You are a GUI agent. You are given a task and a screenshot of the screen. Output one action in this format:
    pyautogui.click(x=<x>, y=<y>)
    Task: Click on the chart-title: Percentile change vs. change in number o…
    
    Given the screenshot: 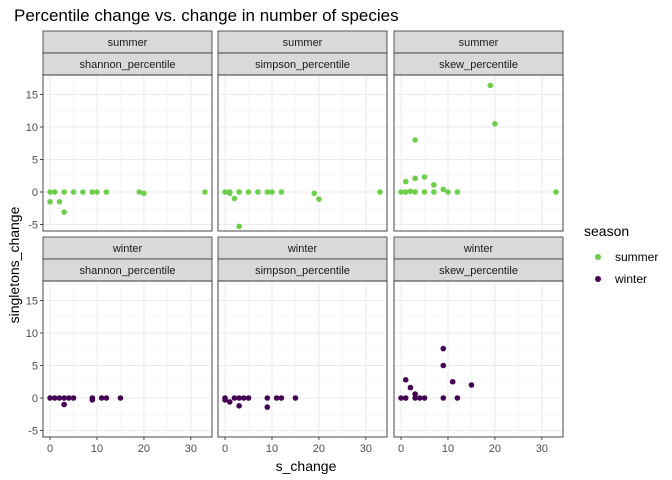 What is the action you would take?
    pyautogui.click(x=206, y=15)
    